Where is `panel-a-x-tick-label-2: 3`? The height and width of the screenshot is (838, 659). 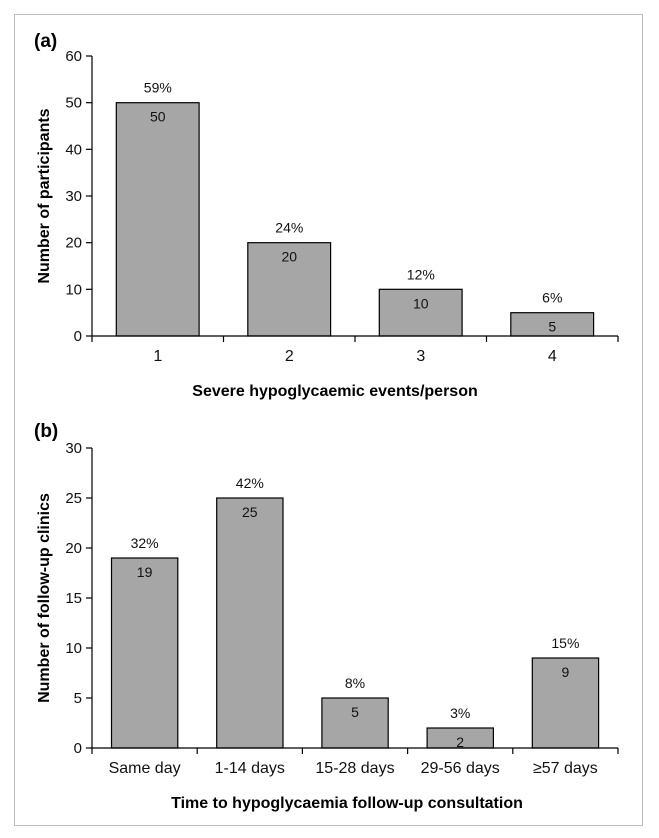 panel-a-x-tick-label-2: 3 is located at coordinates (420, 356).